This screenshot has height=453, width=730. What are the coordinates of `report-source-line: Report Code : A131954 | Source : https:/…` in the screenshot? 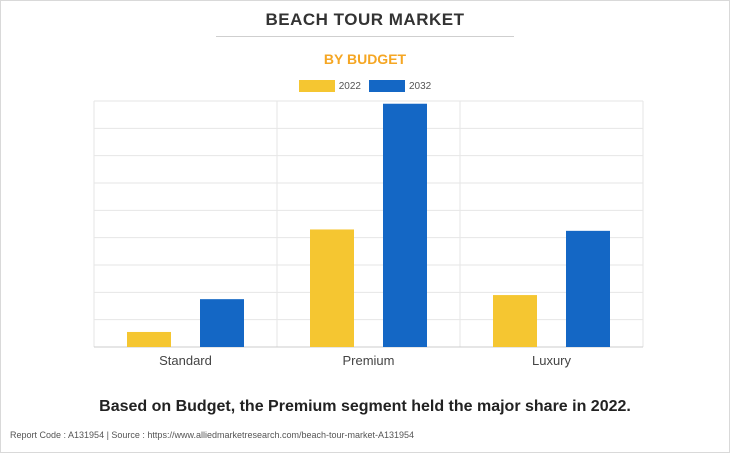 It's located at (212, 435).